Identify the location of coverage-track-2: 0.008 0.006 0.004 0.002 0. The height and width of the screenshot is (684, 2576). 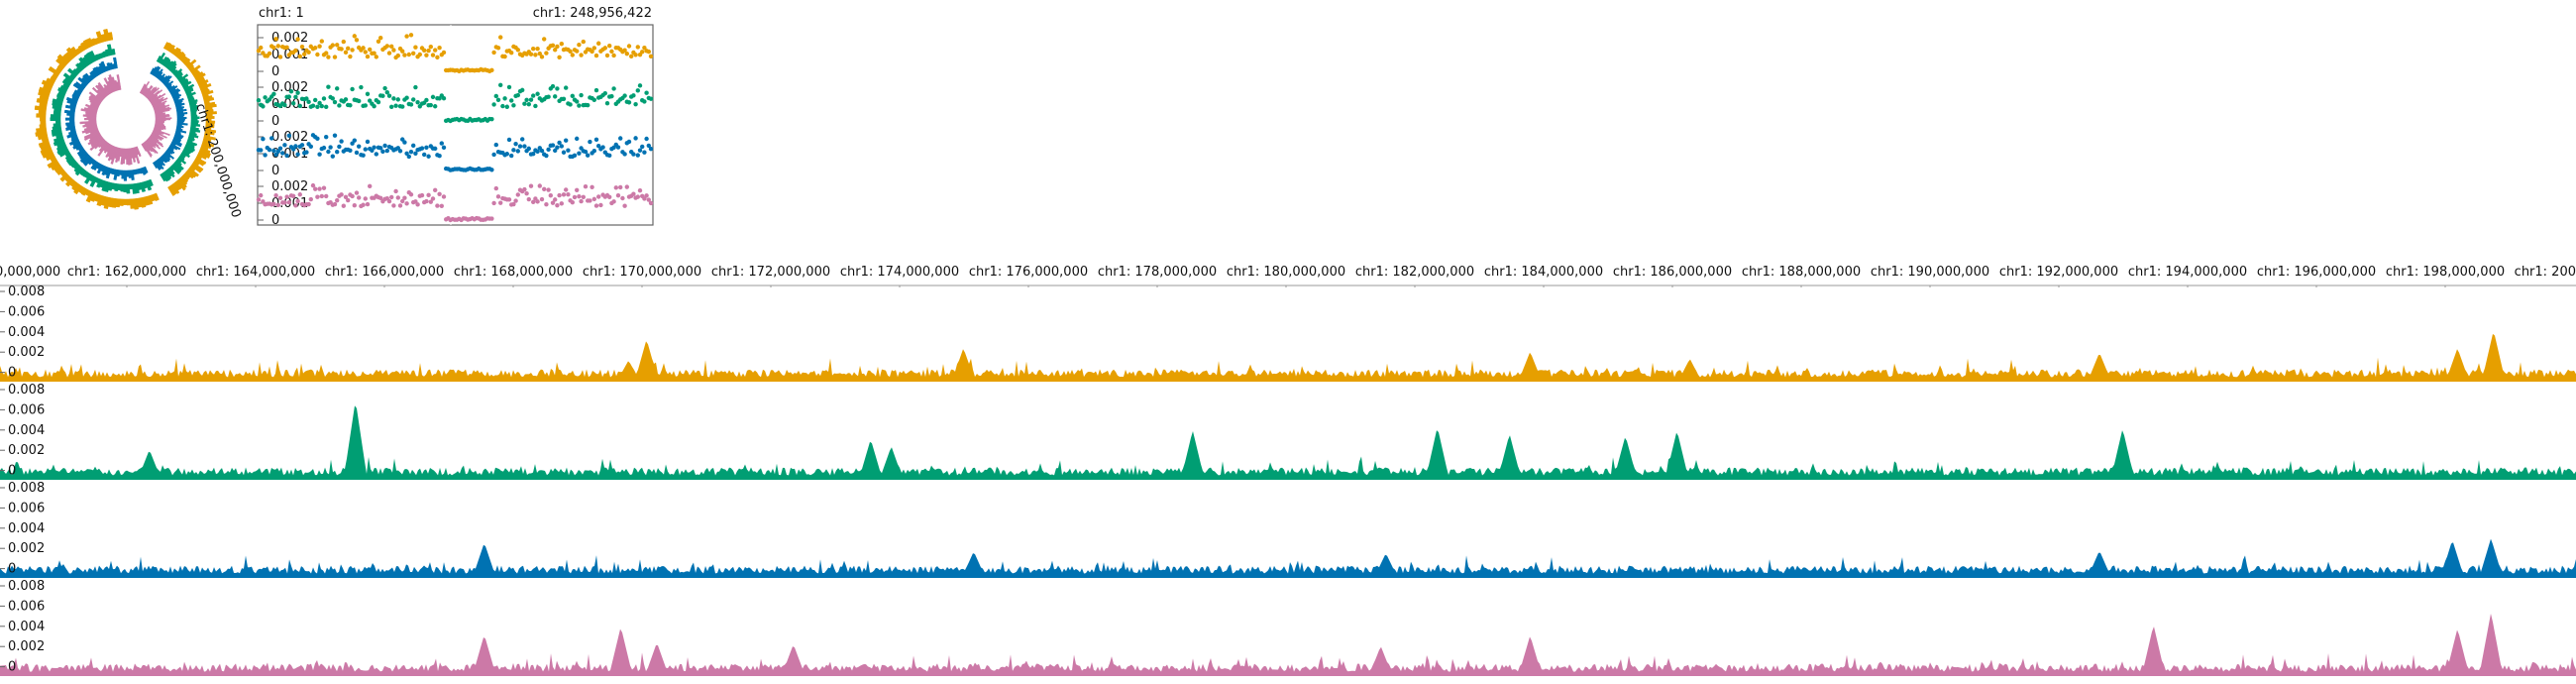
(1288, 434).